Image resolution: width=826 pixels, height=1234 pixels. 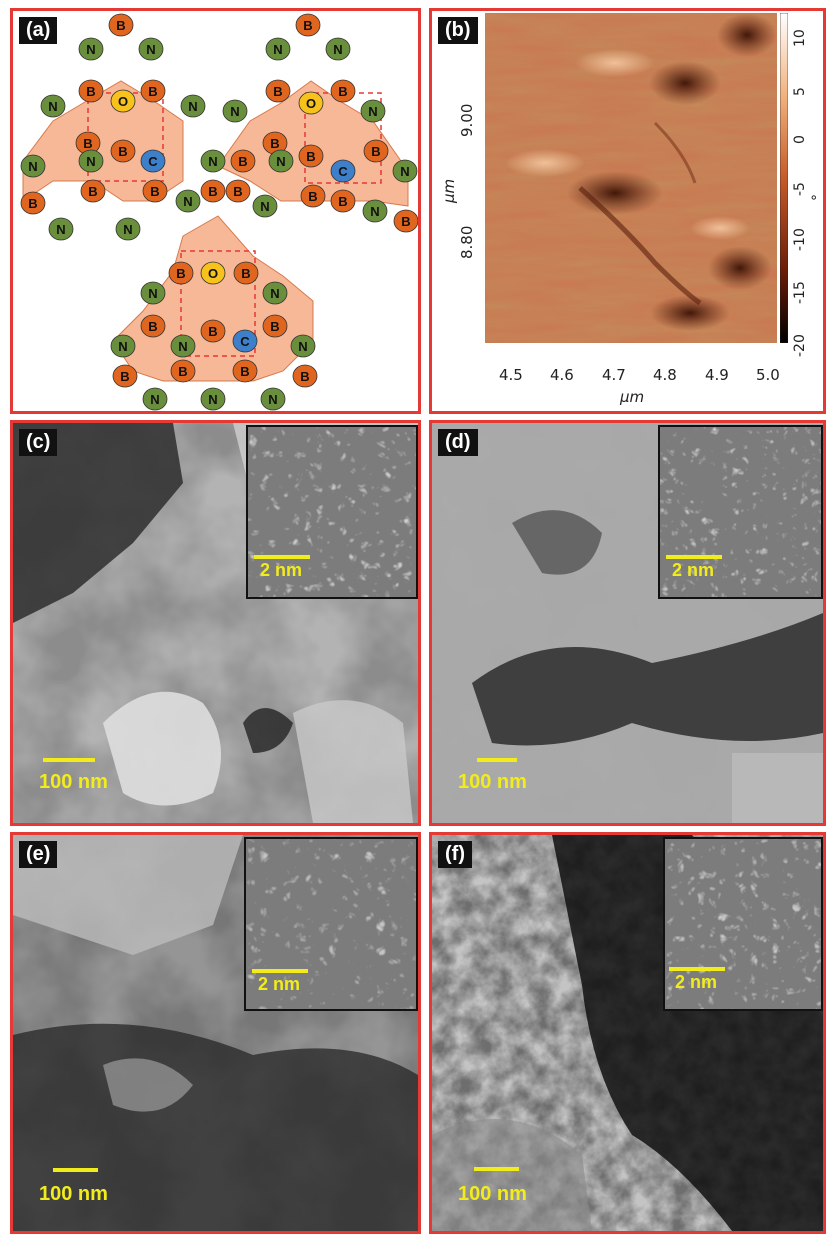 I want to click on x-tick: 5.0, so click(x=768, y=375).